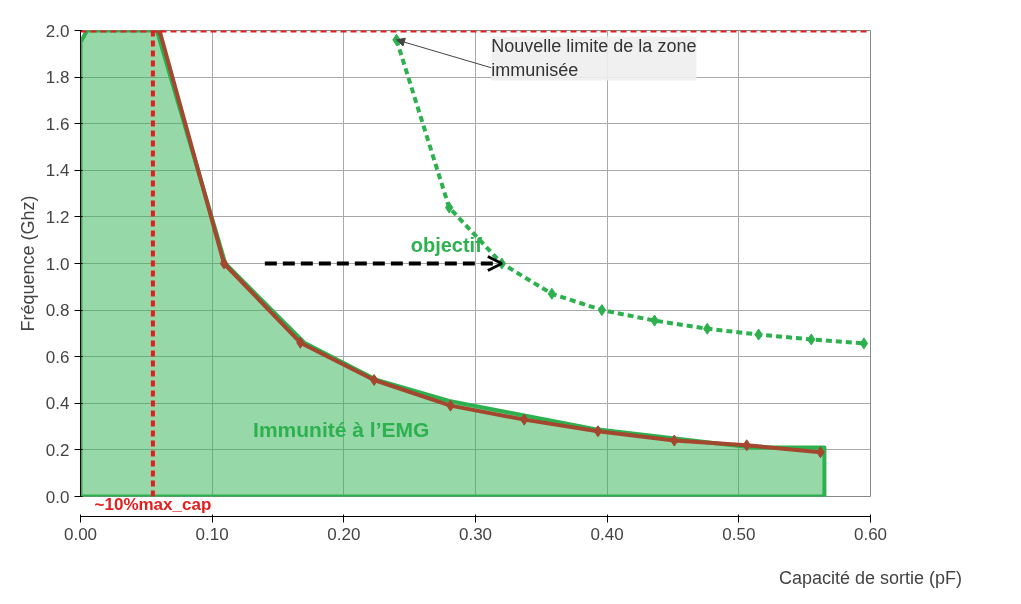 The width and height of the screenshot is (1021, 604). What do you see at coordinates (739, 534) in the screenshot?
I see `x-tick-label: 0.50` at bounding box center [739, 534].